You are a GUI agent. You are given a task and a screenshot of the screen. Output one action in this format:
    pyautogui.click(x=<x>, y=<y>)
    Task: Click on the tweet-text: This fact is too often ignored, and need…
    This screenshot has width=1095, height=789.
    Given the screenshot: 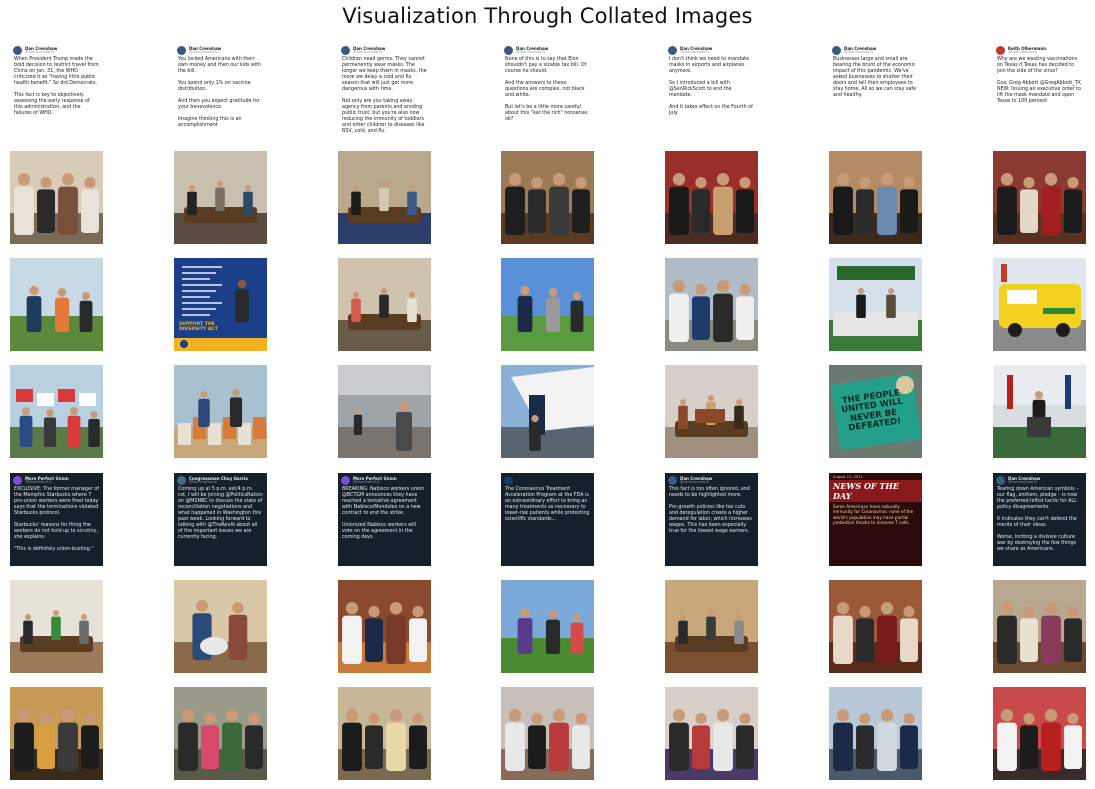 What is the action you would take?
    pyautogui.click(x=710, y=510)
    